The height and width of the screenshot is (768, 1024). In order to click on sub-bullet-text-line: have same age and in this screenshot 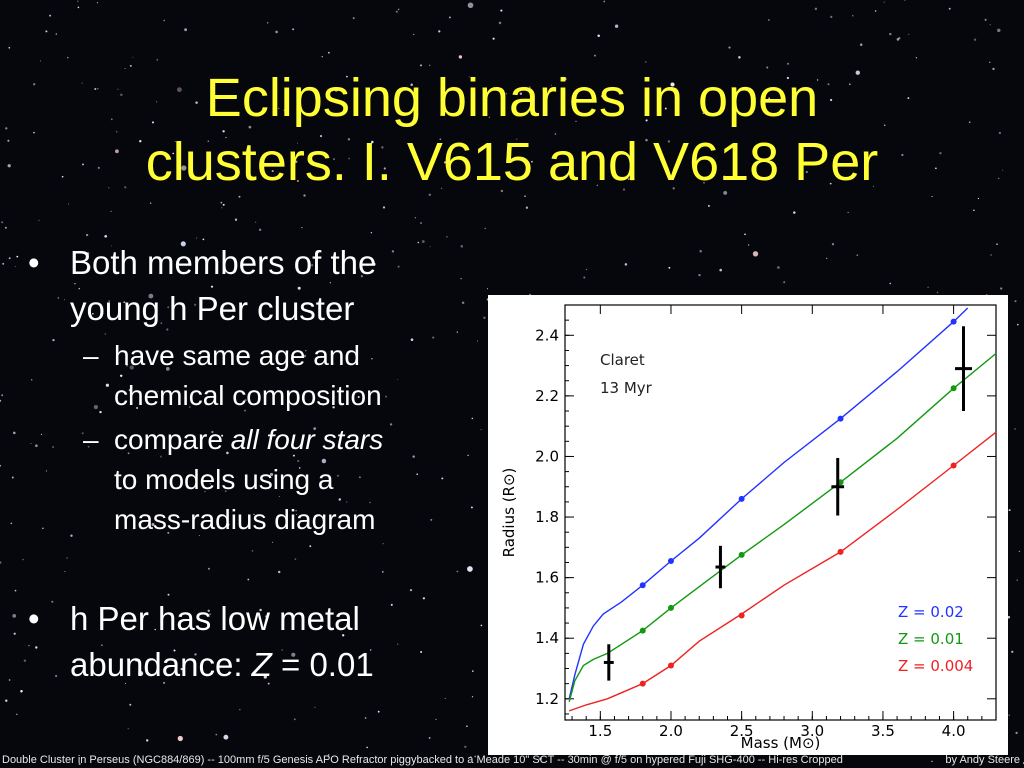, I will do `click(237, 355)`.